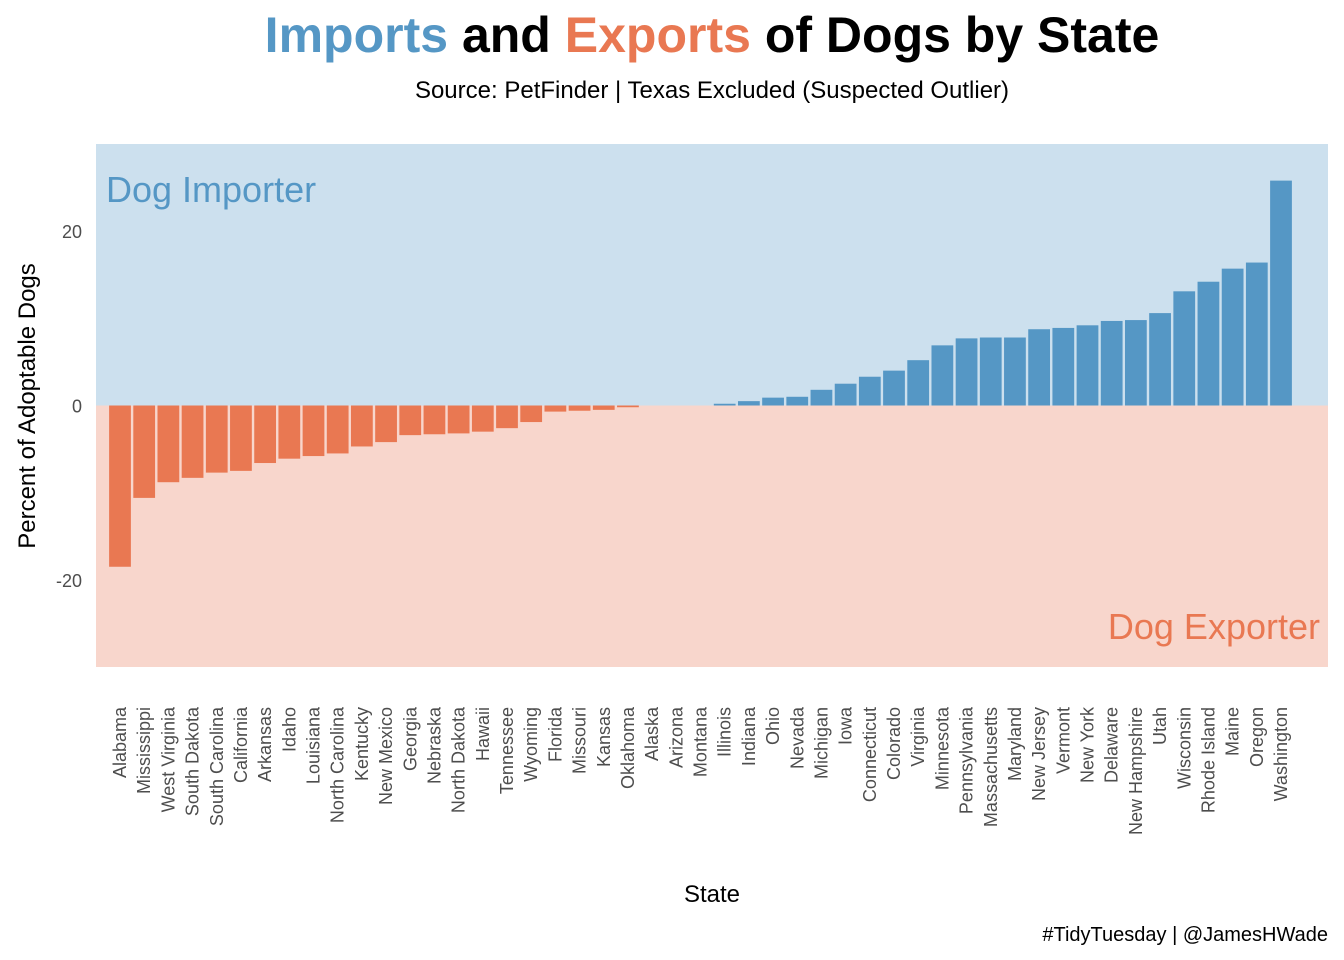 This screenshot has width=1344, height=960. What do you see at coordinates (1214, 626) in the screenshot?
I see `exporter-annotation: Dog Exporter` at bounding box center [1214, 626].